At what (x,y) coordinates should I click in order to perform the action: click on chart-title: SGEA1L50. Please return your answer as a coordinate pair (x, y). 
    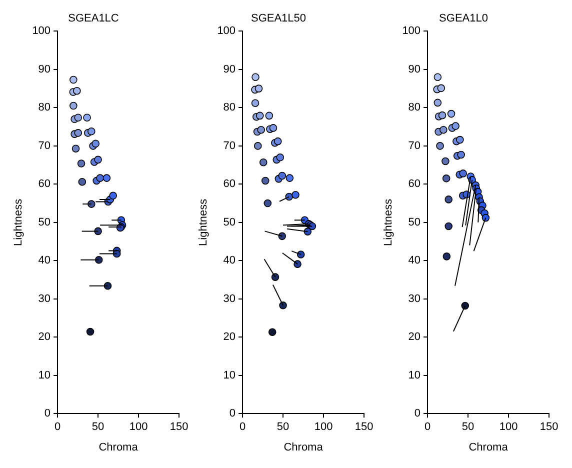
    Looking at the image, I should click on (278, 18).